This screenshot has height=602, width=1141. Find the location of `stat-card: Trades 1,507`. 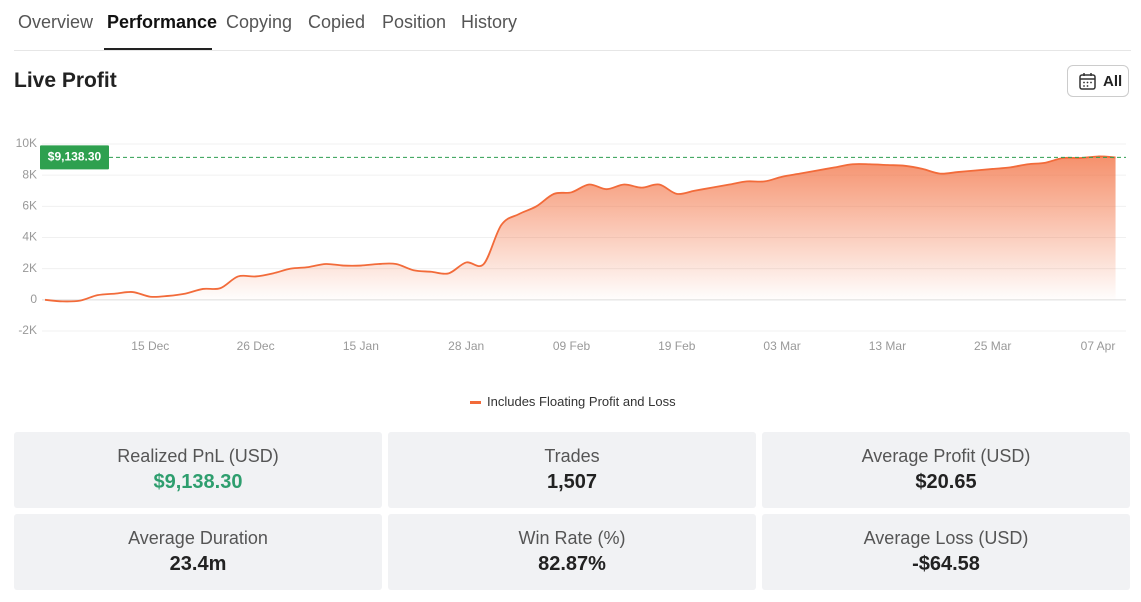

stat-card: Trades 1,507 is located at coordinates (572, 470).